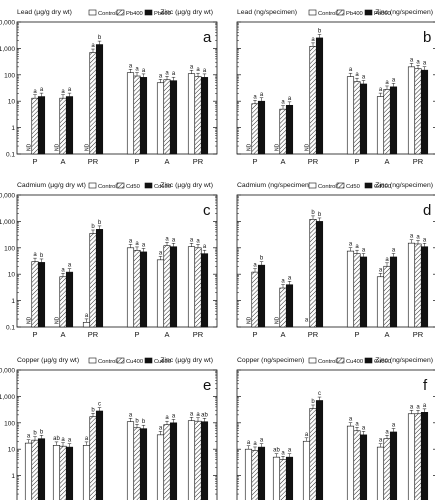  Describe the element at coordinates (427, 37) in the screenshot. I see `panel-letter: b` at that location.